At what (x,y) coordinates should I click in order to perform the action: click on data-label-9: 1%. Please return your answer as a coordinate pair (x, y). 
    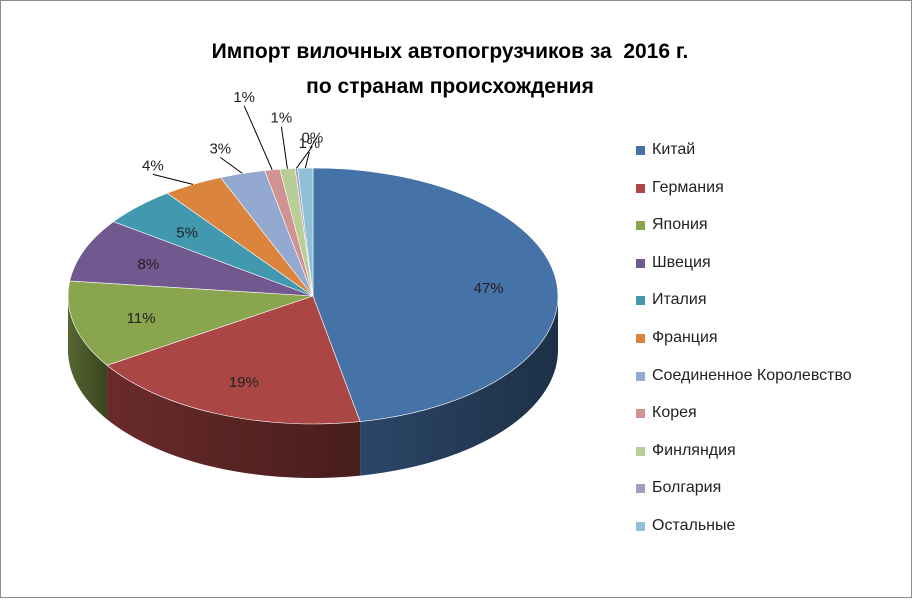
    Looking at the image, I should click on (282, 118).